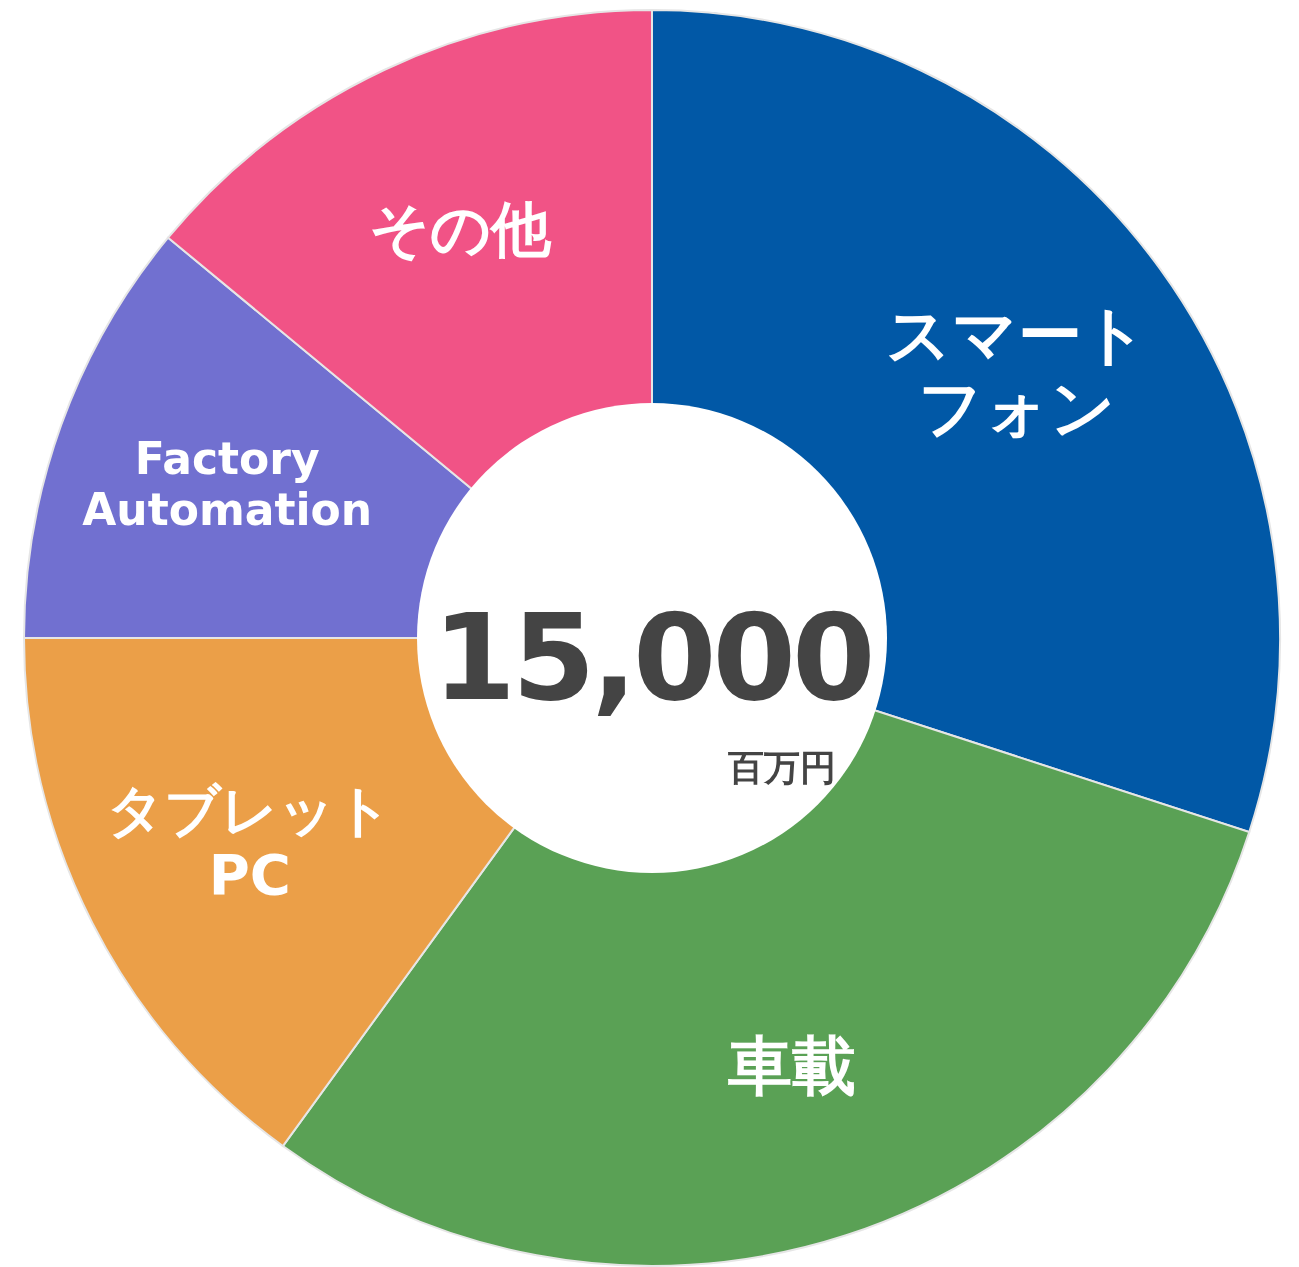 The image size is (1299, 1267). What do you see at coordinates (782, 768) in the screenshot?
I see `text: 百万円` at bounding box center [782, 768].